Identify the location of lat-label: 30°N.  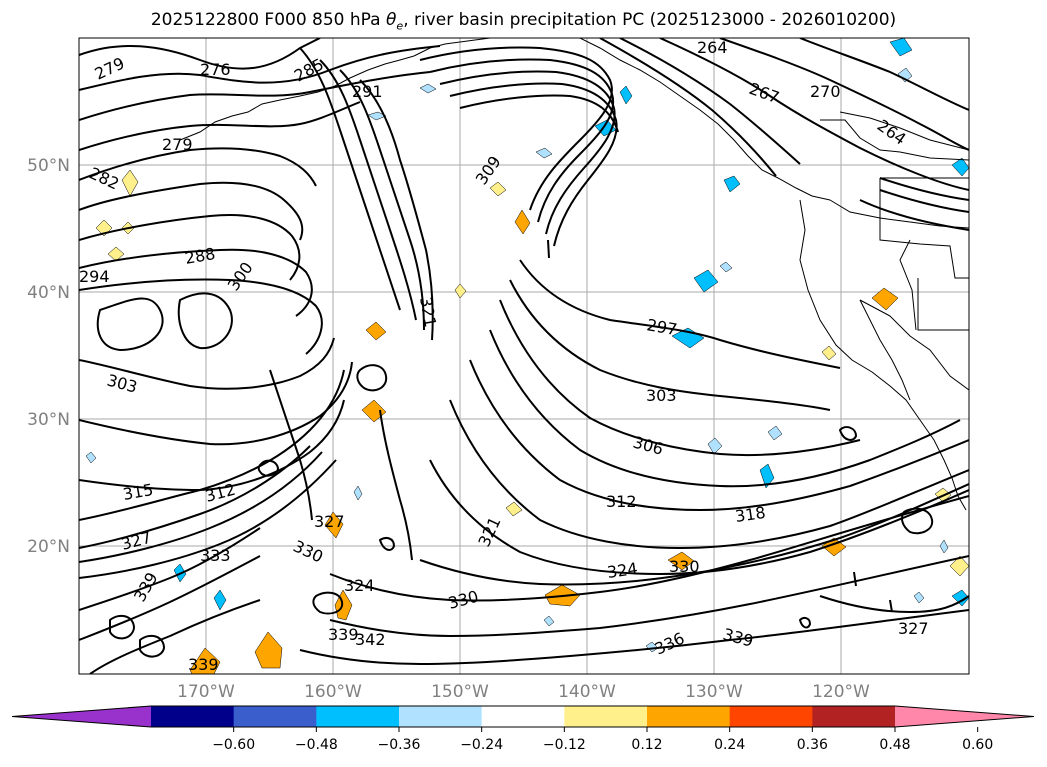
(48, 420).